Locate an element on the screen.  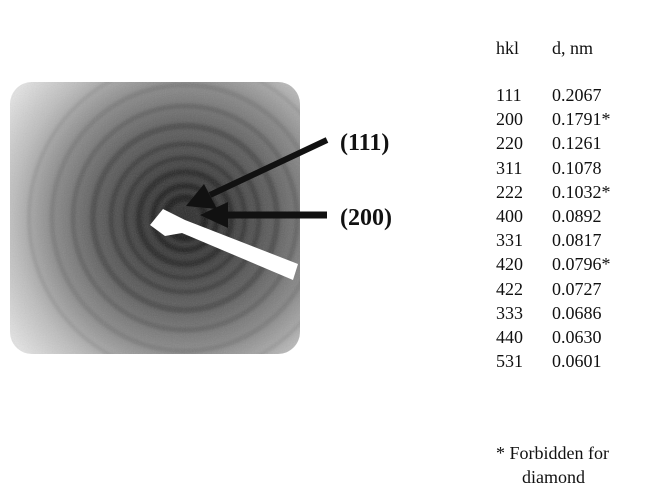
table-row: 200 0.1791* is located at coordinates (553, 119).